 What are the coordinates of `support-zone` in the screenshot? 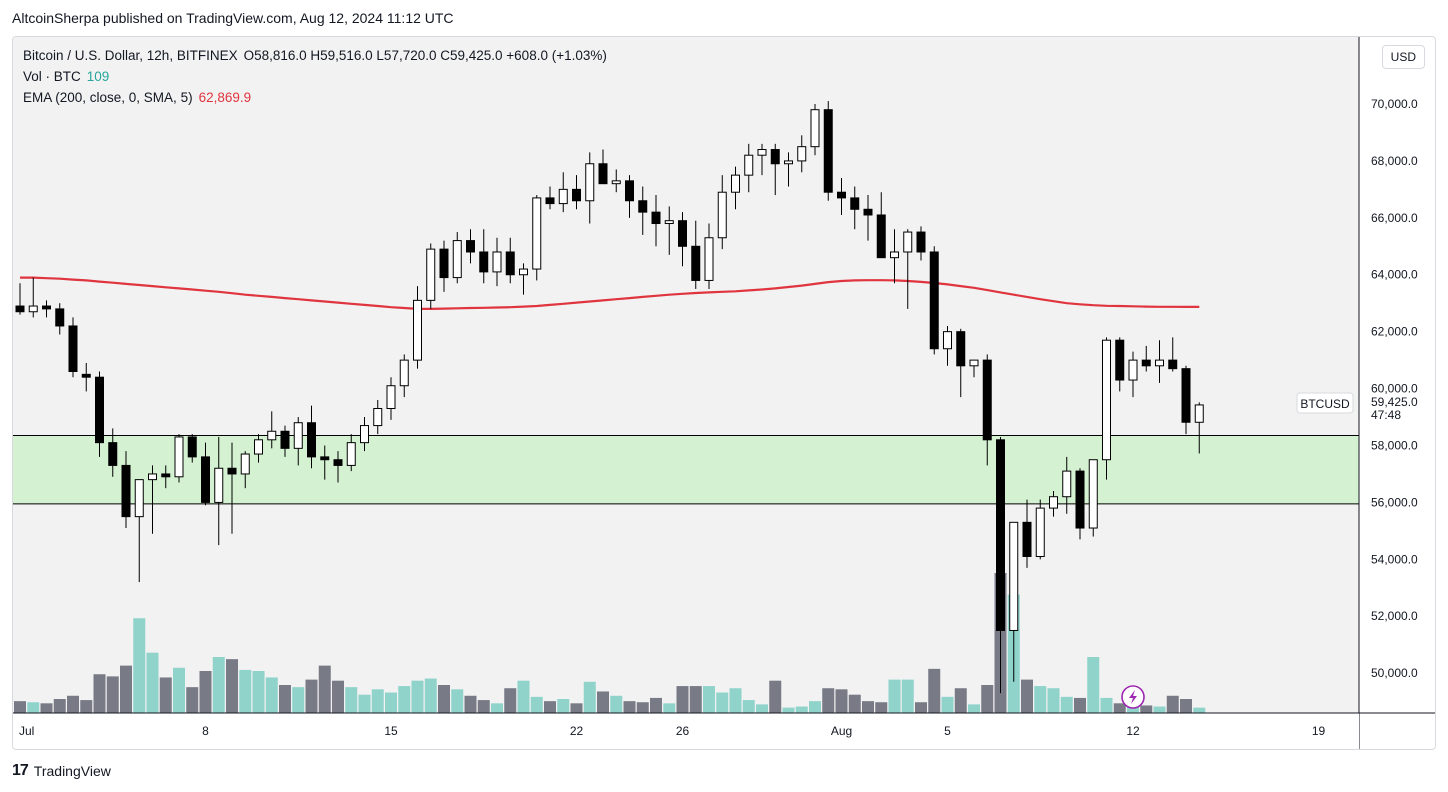 It's located at (686, 469).